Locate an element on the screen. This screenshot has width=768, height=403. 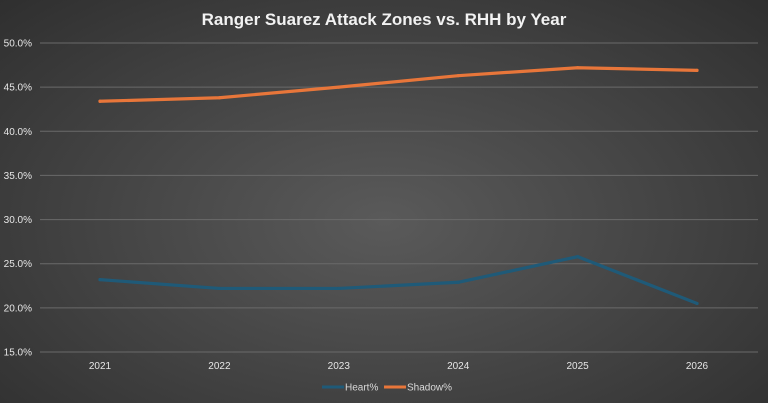
y-tick-label: 15.0% is located at coordinates (18, 353).